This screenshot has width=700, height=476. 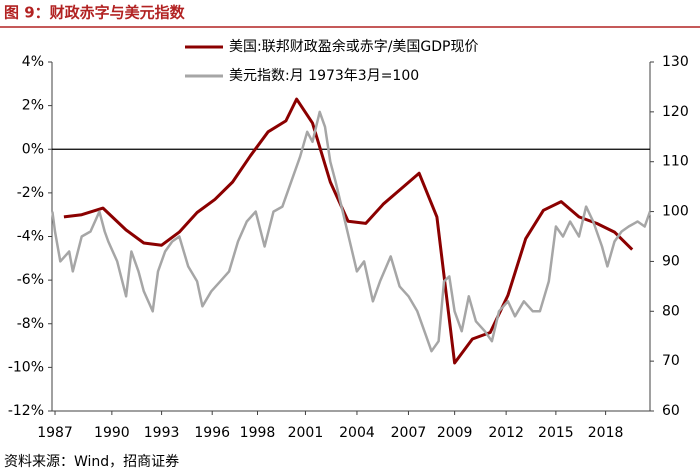 What do you see at coordinates (675, 62) in the screenshot?
I see `y2-tick-label: 130` at bounding box center [675, 62].